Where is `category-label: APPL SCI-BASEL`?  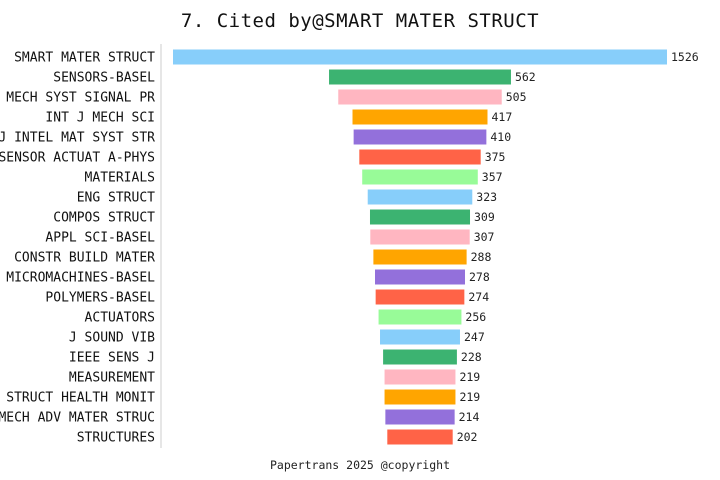 category-label: APPL SCI-BASEL is located at coordinates (100, 238).